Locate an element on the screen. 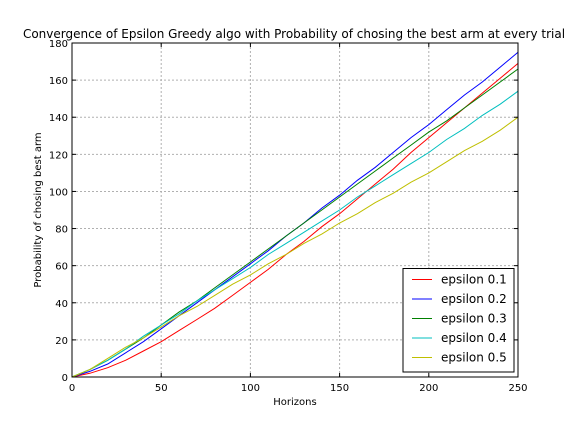  y-tick-label: 80 is located at coordinates (61, 230).